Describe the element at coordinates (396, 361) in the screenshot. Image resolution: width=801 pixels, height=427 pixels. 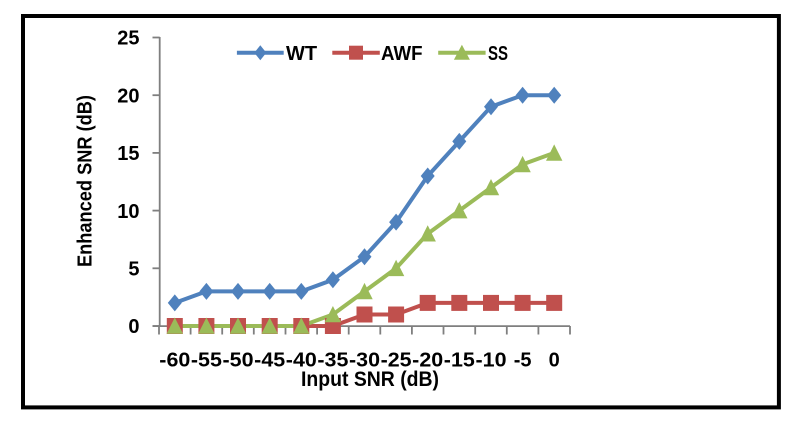
I see `svg-text: -25` at that location.